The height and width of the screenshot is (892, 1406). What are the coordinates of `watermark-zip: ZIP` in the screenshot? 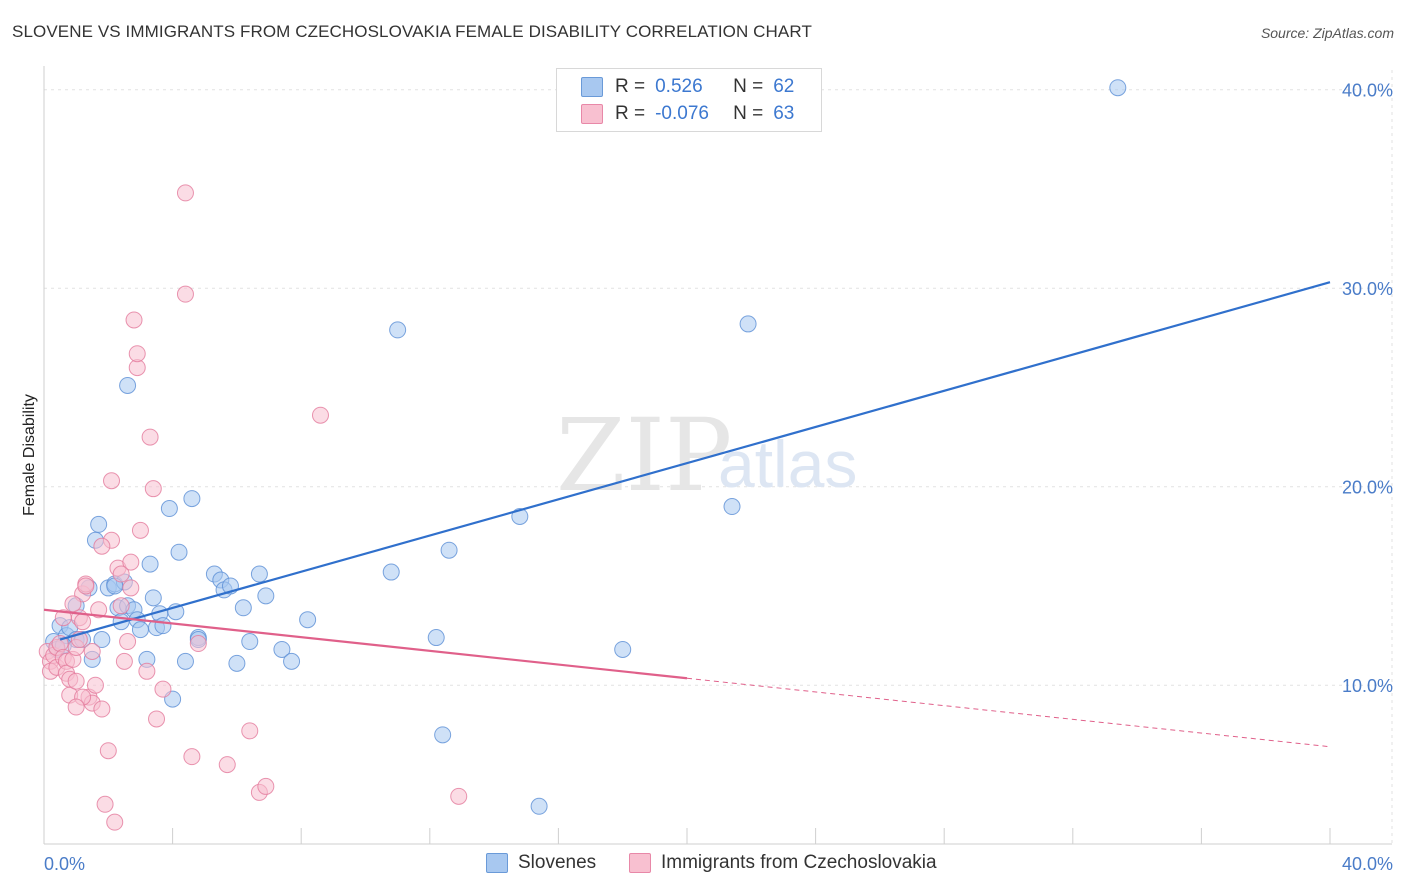 It's located at (644, 455).